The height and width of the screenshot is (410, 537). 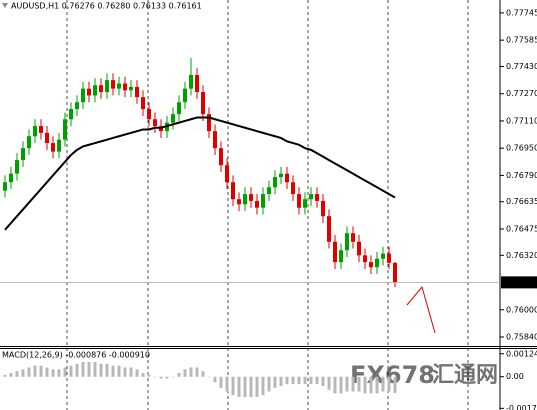 What do you see at coordinates (521, 309) in the screenshot?
I see `y-tick-label: 0.76000` at bounding box center [521, 309].